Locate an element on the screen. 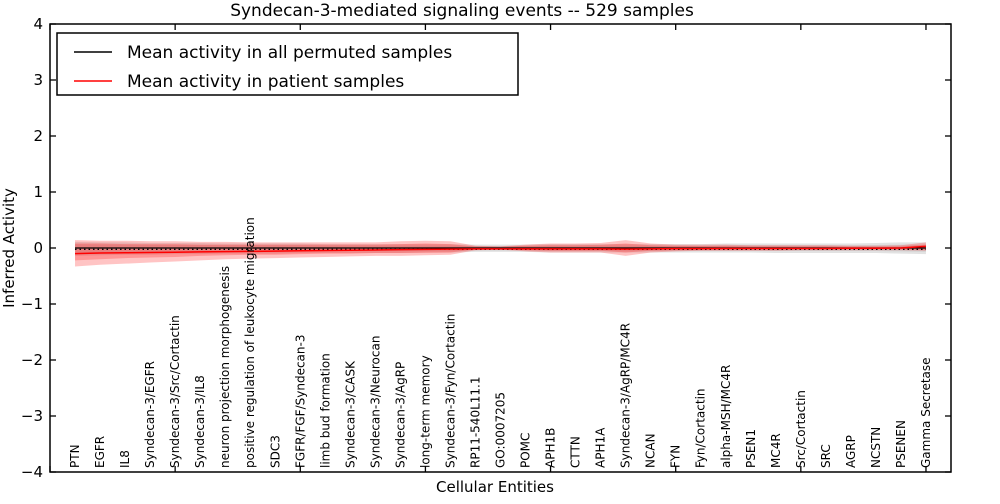  x-category-label: FYN is located at coordinates (676, 456).